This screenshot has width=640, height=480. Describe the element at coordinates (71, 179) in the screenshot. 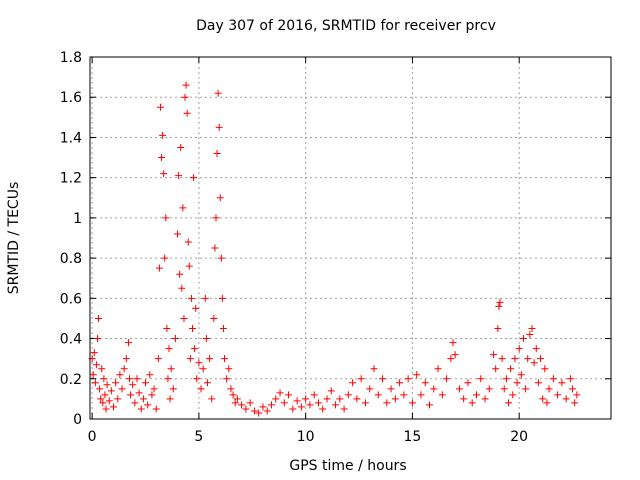

I see `y-tick-label: 1.2` at that location.